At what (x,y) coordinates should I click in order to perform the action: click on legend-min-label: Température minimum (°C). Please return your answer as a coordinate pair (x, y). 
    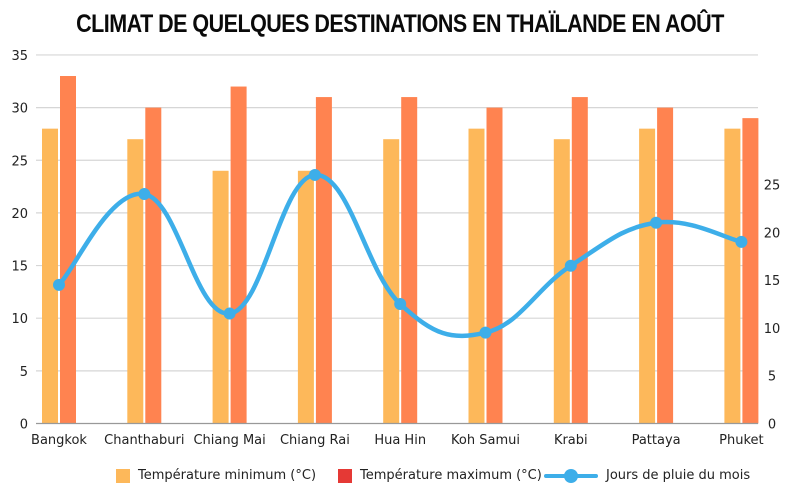
    Looking at the image, I should click on (227, 475).